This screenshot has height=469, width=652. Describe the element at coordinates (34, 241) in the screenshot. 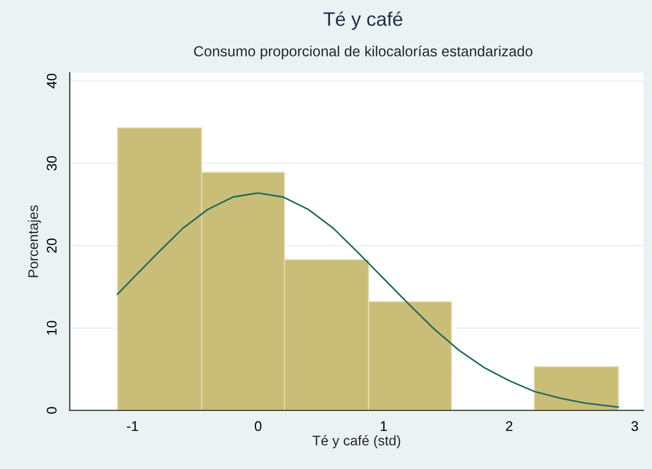

I see `y-axis-title: Porcentajes` at that location.